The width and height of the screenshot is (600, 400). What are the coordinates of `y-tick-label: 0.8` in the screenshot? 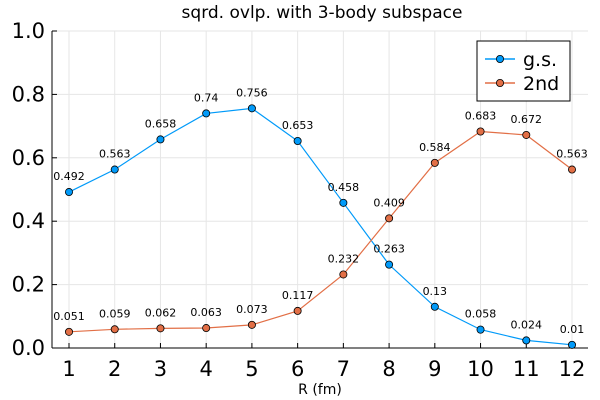 It's located at (28, 94).